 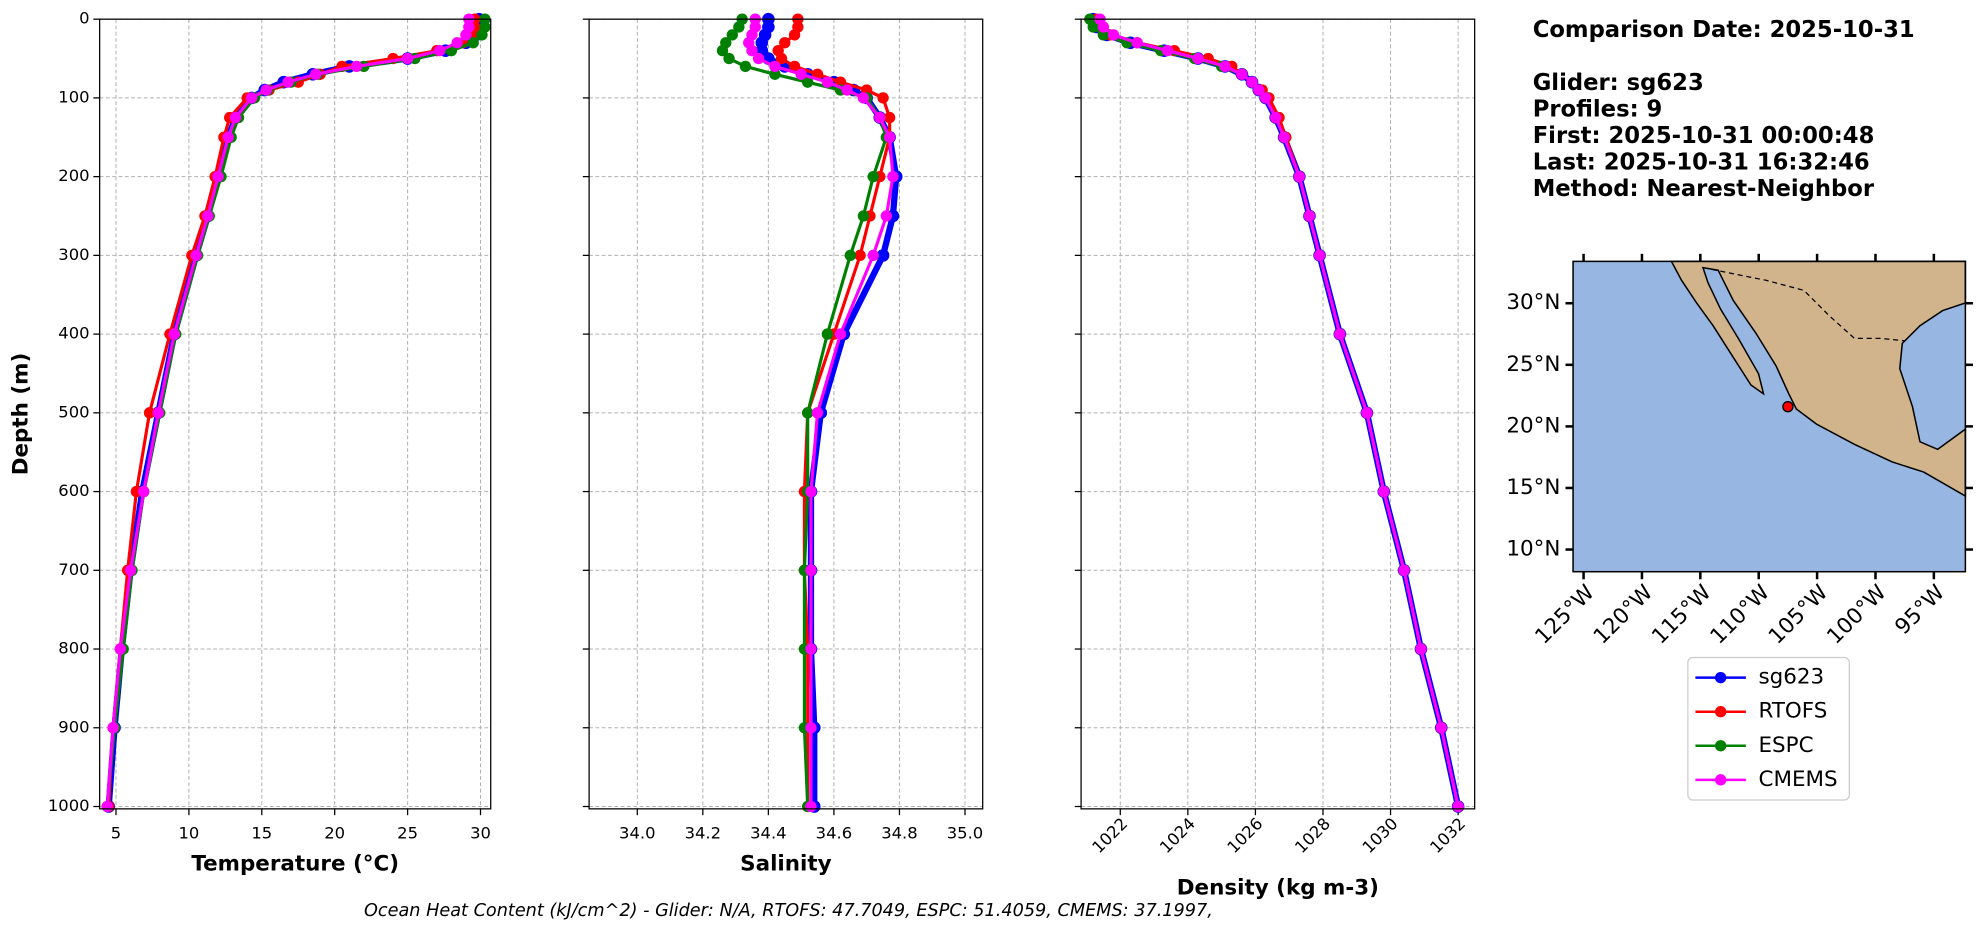 I want to click on x-tick-label: 34.8, so click(x=899, y=833).